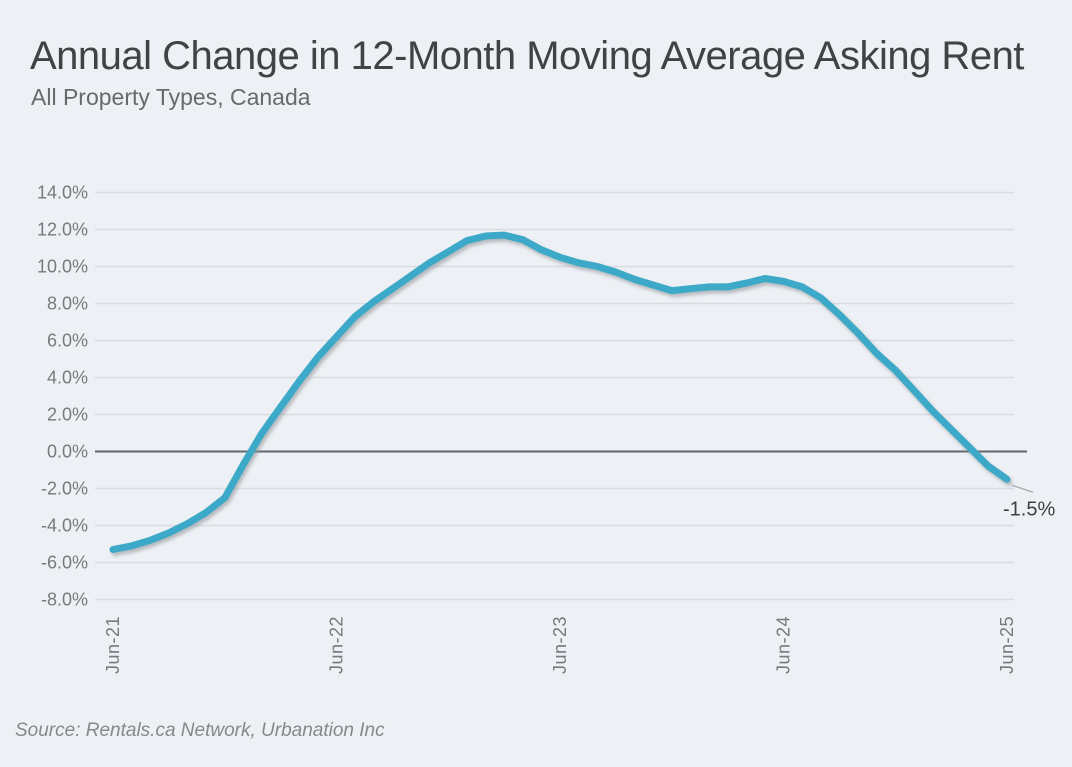 The height and width of the screenshot is (767, 1072). Describe the element at coordinates (62, 230) in the screenshot. I see `y-tick-label: 12.0%` at that location.